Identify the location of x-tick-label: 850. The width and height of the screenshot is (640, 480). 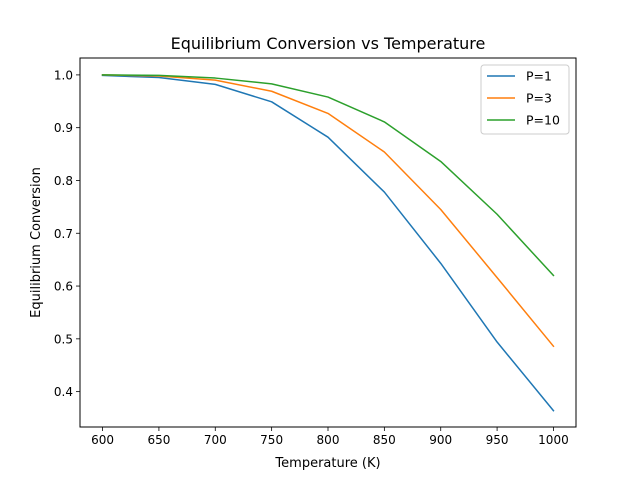
(384, 440).